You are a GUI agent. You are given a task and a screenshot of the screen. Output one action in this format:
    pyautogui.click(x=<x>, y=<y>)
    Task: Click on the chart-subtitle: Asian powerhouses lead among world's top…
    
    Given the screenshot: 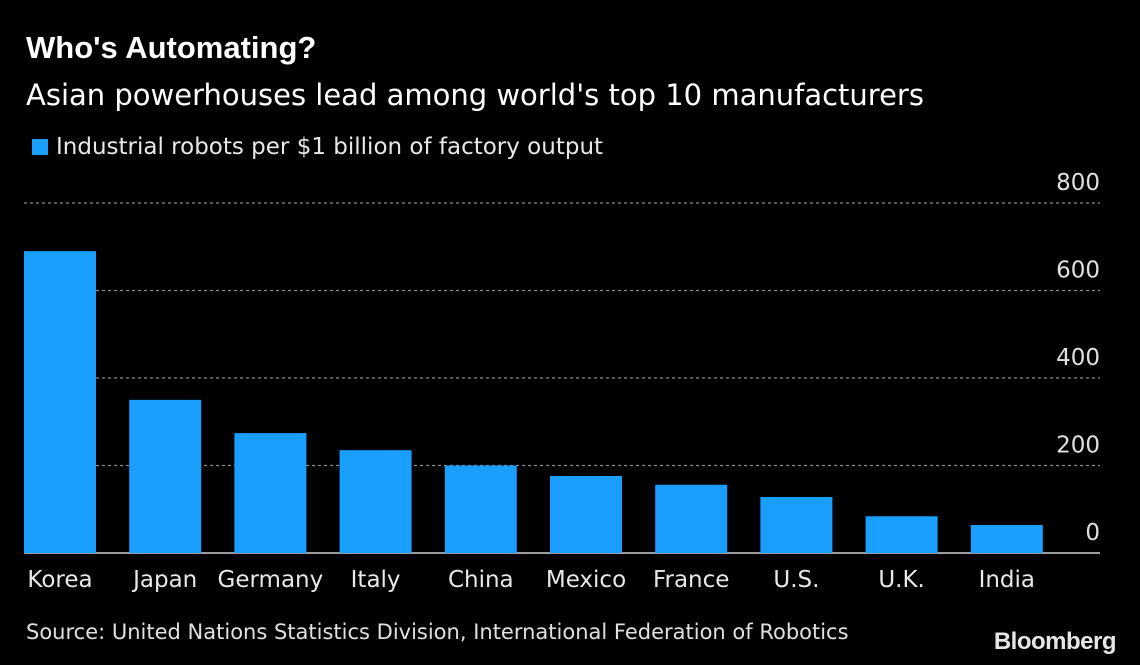 What is the action you would take?
    pyautogui.click(x=475, y=95)
    